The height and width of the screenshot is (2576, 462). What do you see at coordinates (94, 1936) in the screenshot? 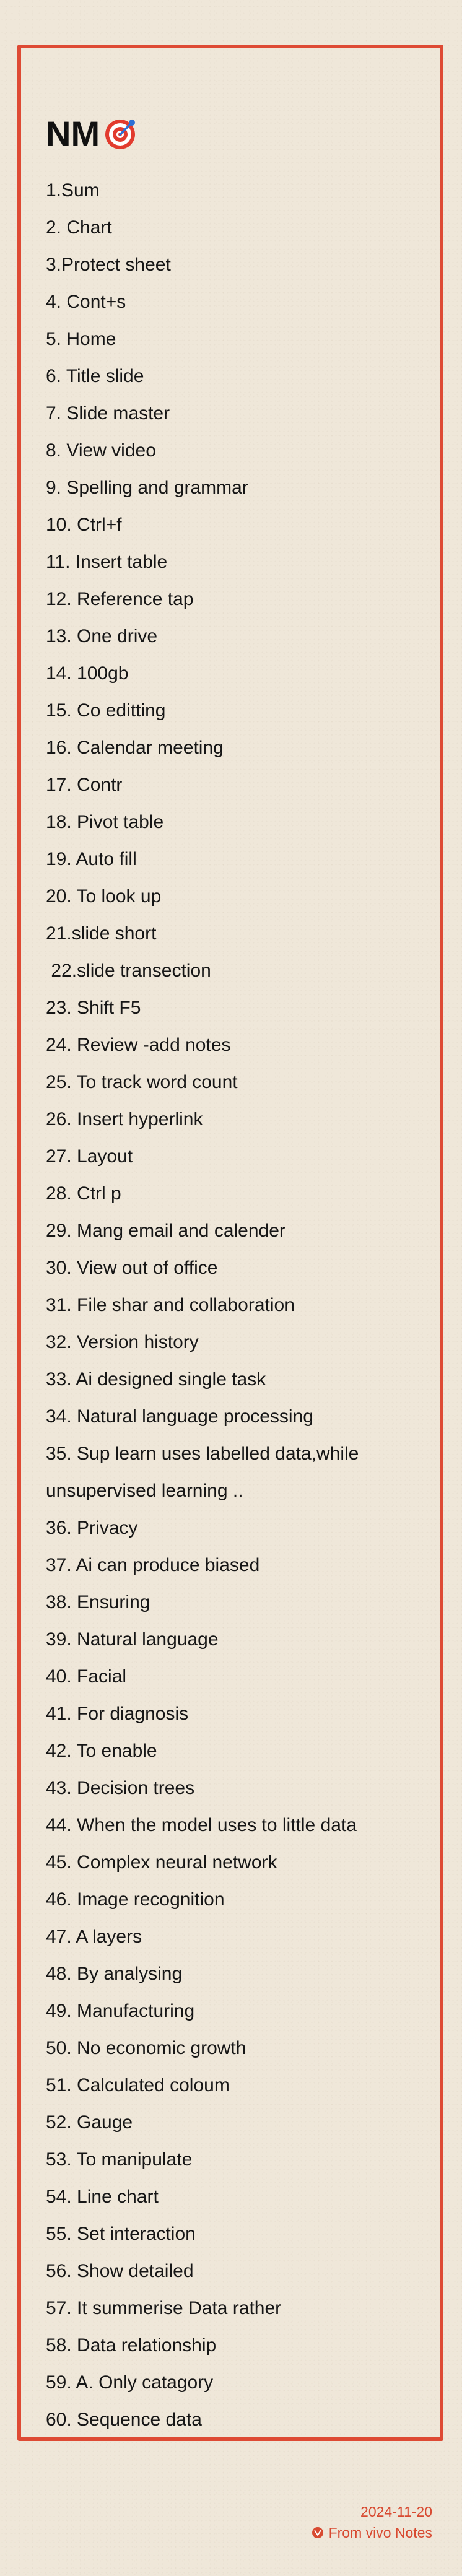
I see `list-item: 47. A layers` at bounding box center [94, 1936].